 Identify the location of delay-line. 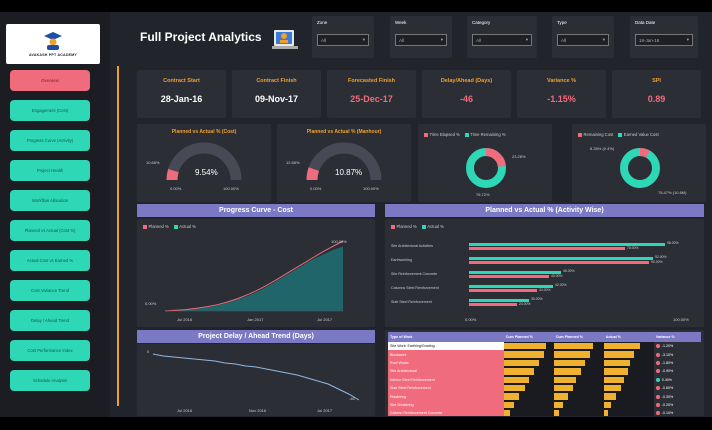
(256, 377).